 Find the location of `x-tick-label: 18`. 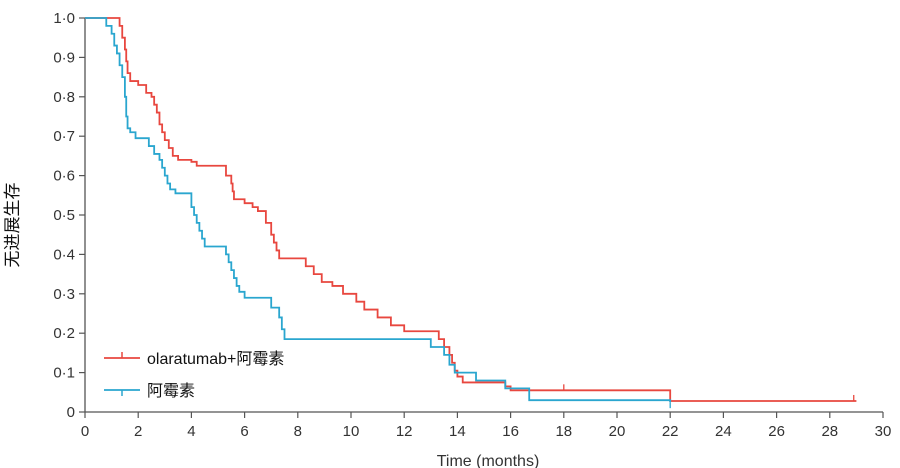

x-tick-label: 18 is located at coordinates (563, 431).